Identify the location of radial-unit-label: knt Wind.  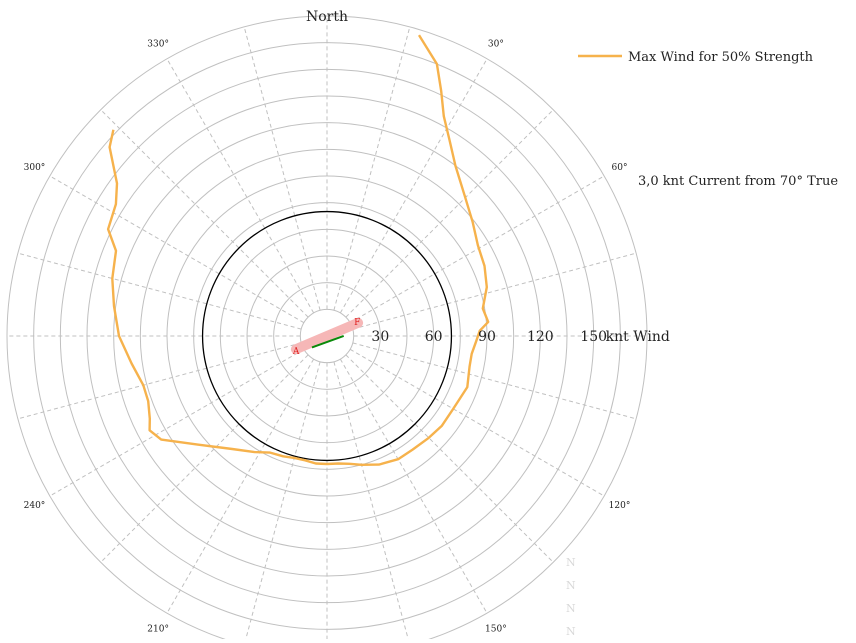
(638, 337).